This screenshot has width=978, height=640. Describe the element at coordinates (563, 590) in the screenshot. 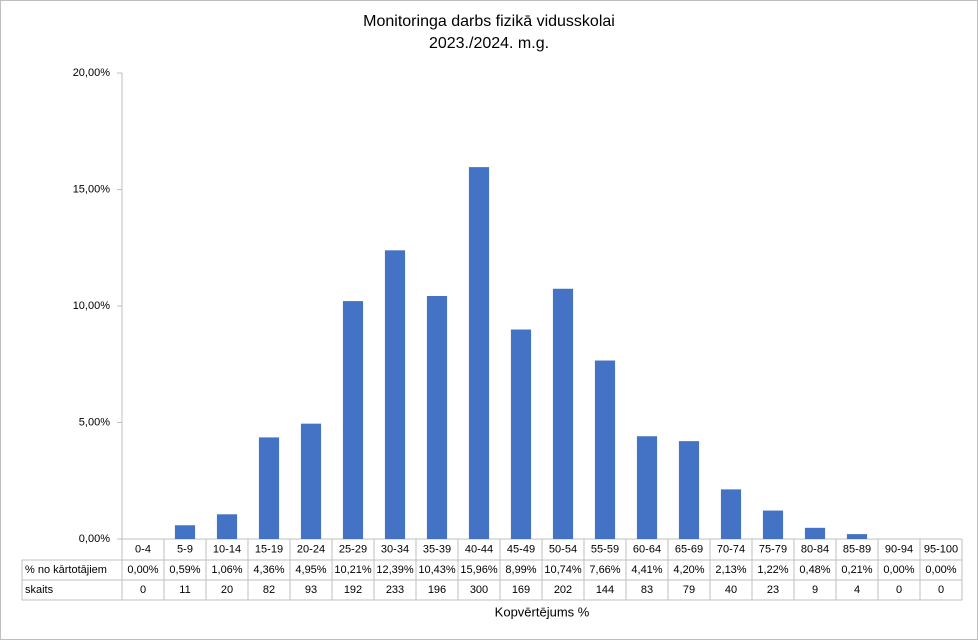

I see `table-count: 202` at that location.